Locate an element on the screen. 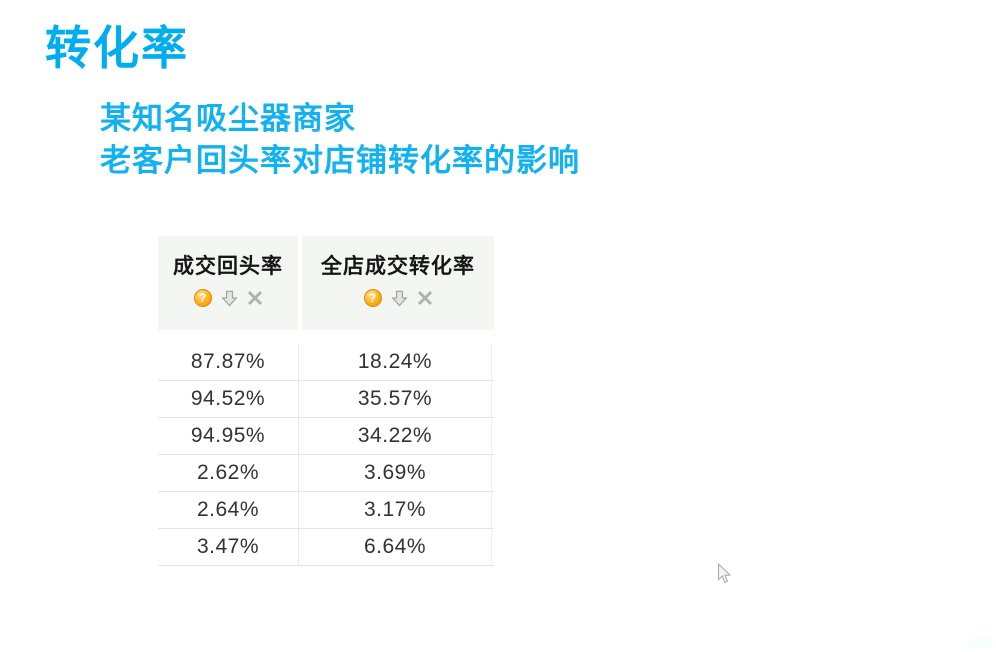  table-header-return-rate: 成交回头率 ? is located at coordinates (228, 283).